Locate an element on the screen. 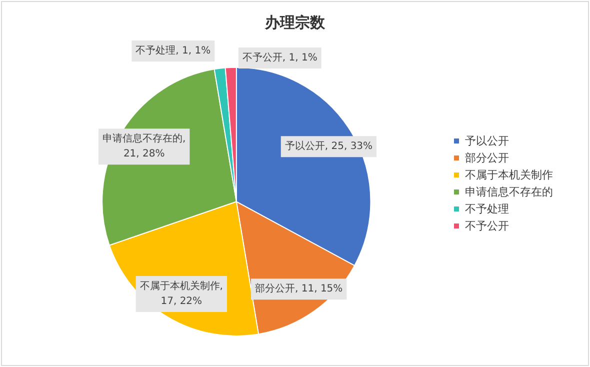  data-label: 部分公开, 11, 15% is located at coordinates (299, 288).